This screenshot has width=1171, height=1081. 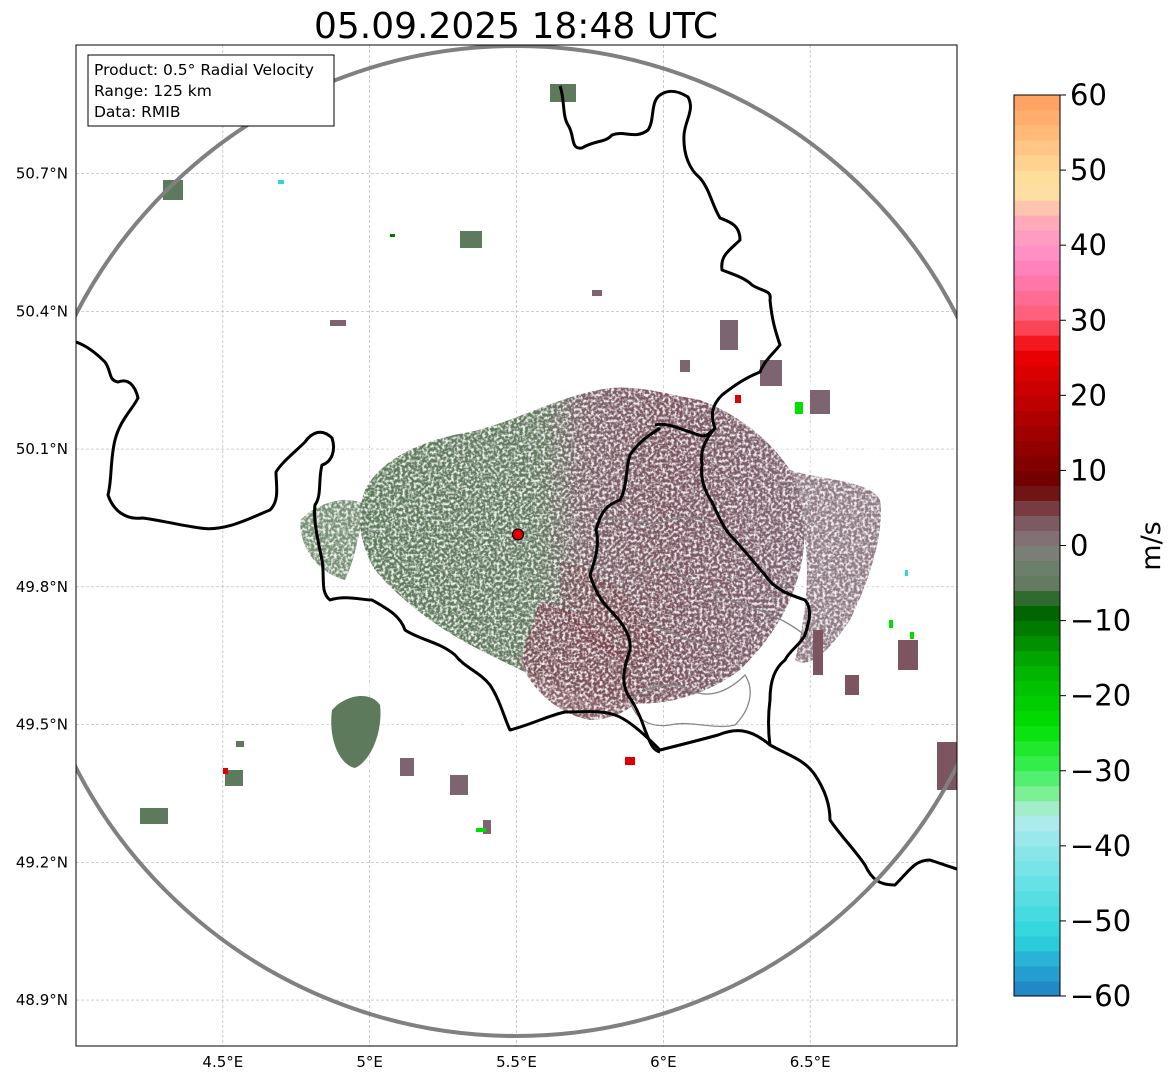 I want to click on colorbar-tick-label: −20, so click(x=1100, y=696).